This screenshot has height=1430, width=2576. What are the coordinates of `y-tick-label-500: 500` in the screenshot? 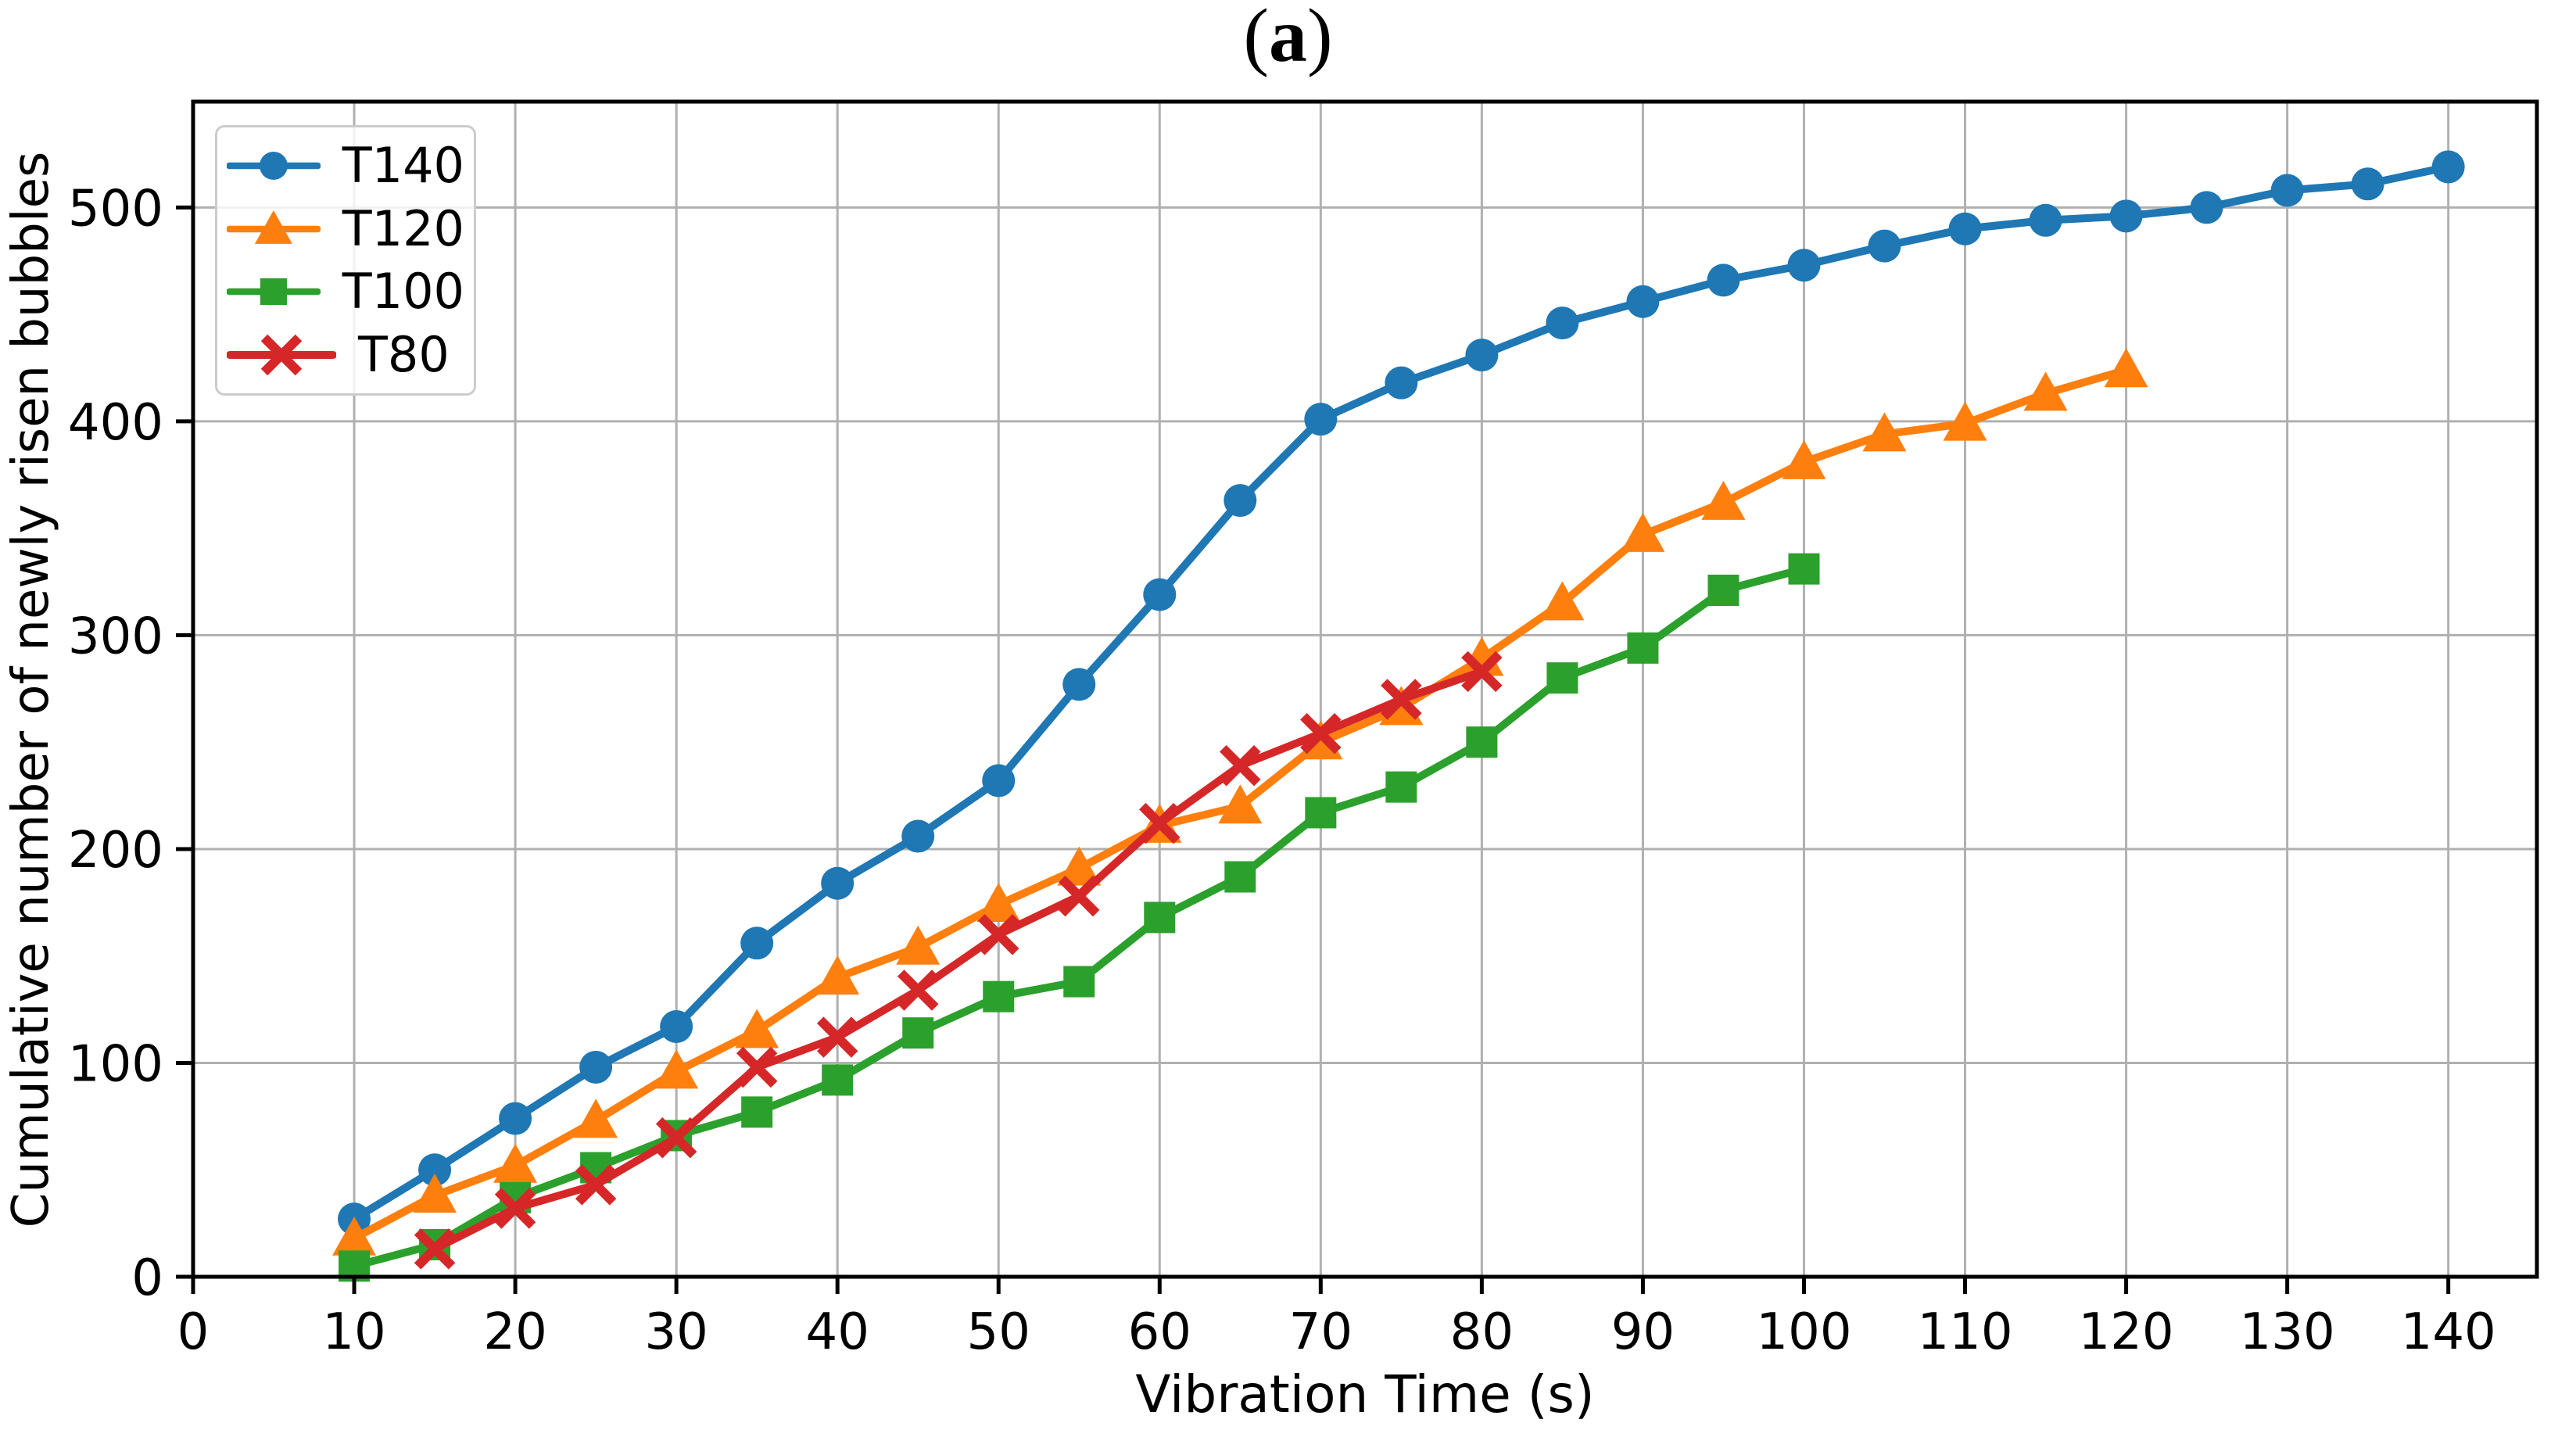 It's located at (115, 209).